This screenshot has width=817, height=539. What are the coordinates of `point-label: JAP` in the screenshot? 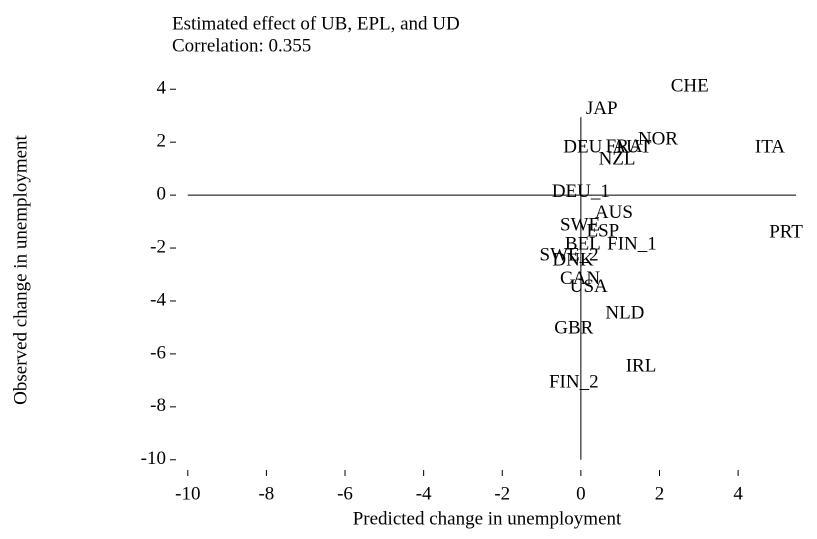 It's located at (602, 108).